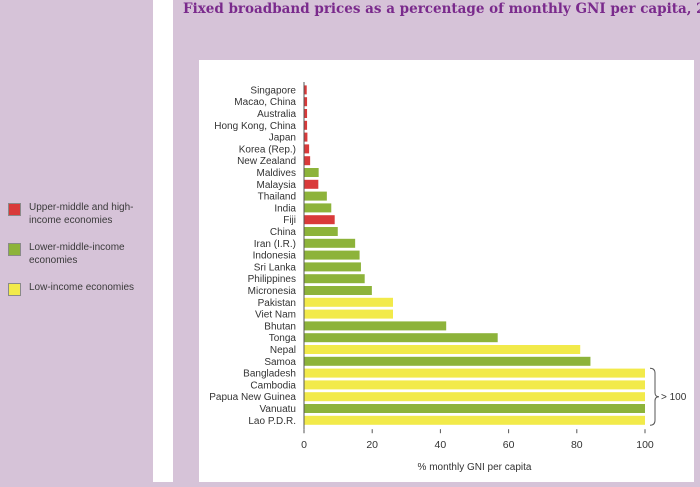  What do you see at coordinates (311, 184) in the screenshot?
I see `bar-malaysia` at bounding box center [311, 184].